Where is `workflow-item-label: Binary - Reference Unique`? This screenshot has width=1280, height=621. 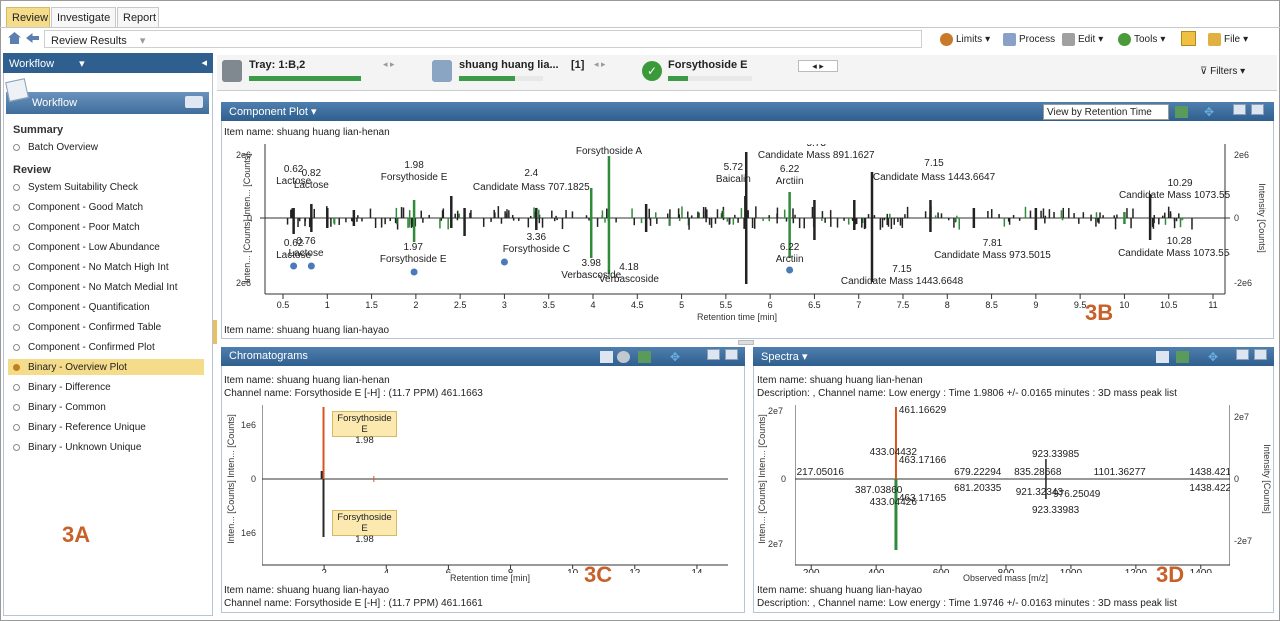 workflow-item-label: Binary - Reference Unique is located at coordinates (87, 427).